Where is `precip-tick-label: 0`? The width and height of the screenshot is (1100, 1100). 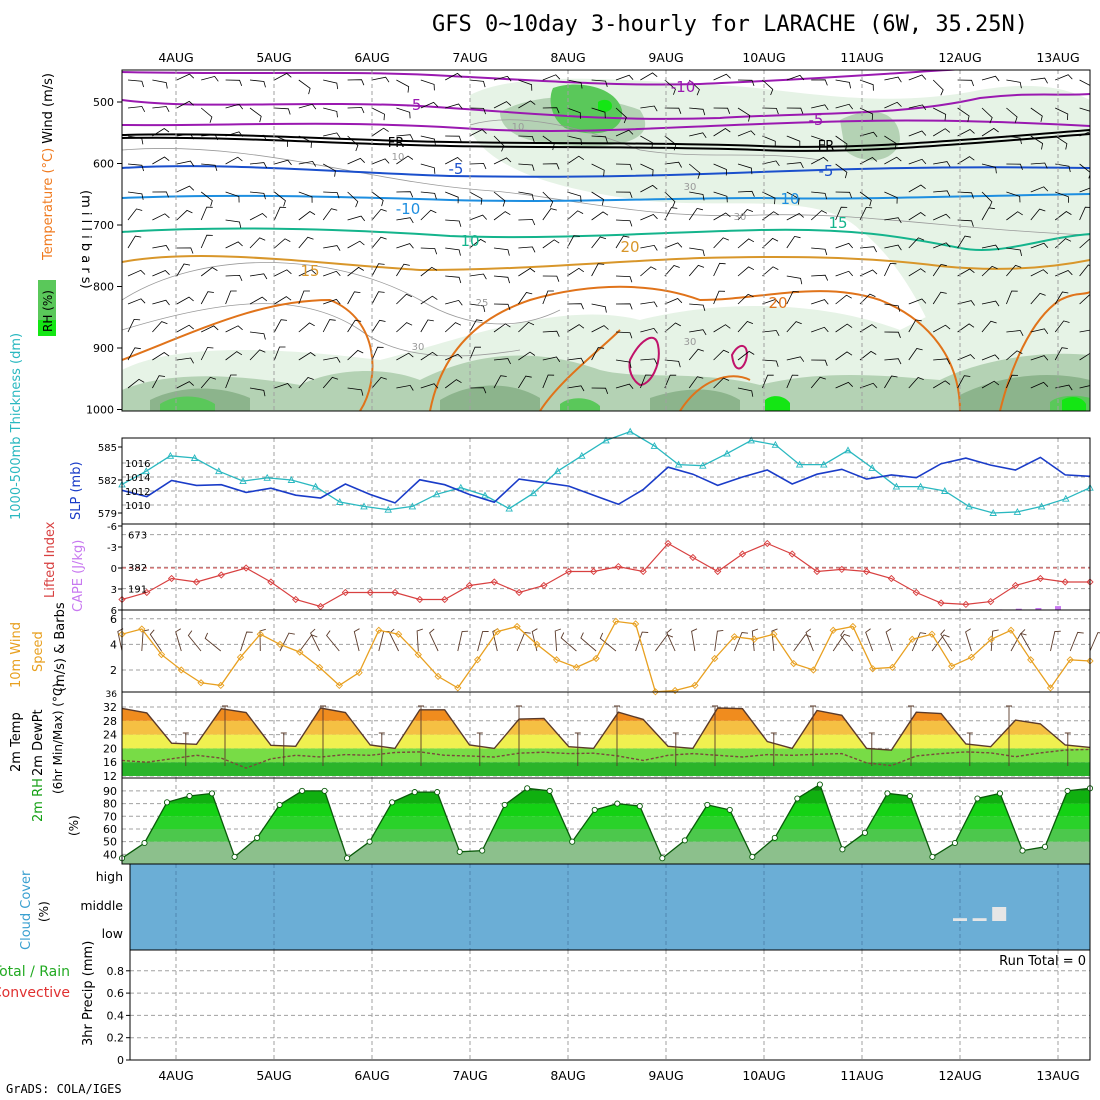 precip-tick-label: 0 is located at coordinates (120, 1060).